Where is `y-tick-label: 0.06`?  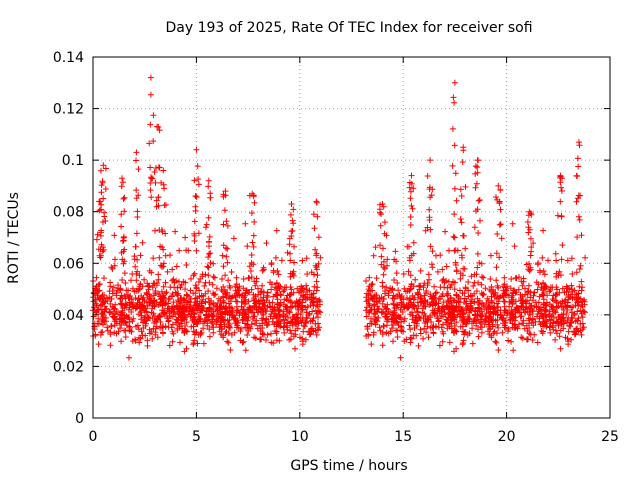 y-tick-label: 0.06 is located at coordinates (68, 264).